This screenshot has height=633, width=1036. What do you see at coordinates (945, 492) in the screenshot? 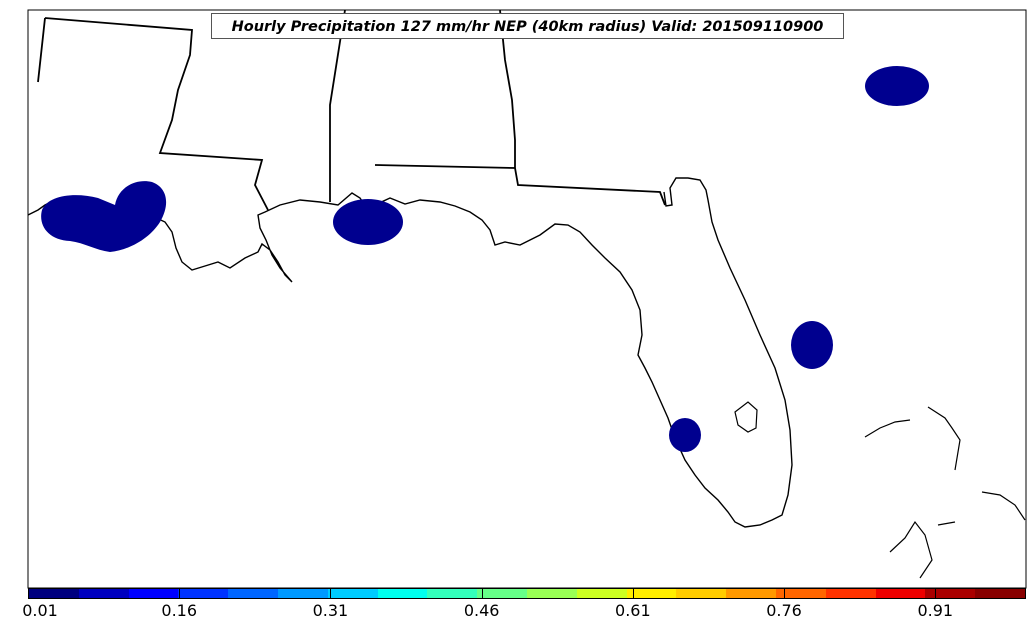
I see `bahamas-islands` at bounding box center [945, 492].